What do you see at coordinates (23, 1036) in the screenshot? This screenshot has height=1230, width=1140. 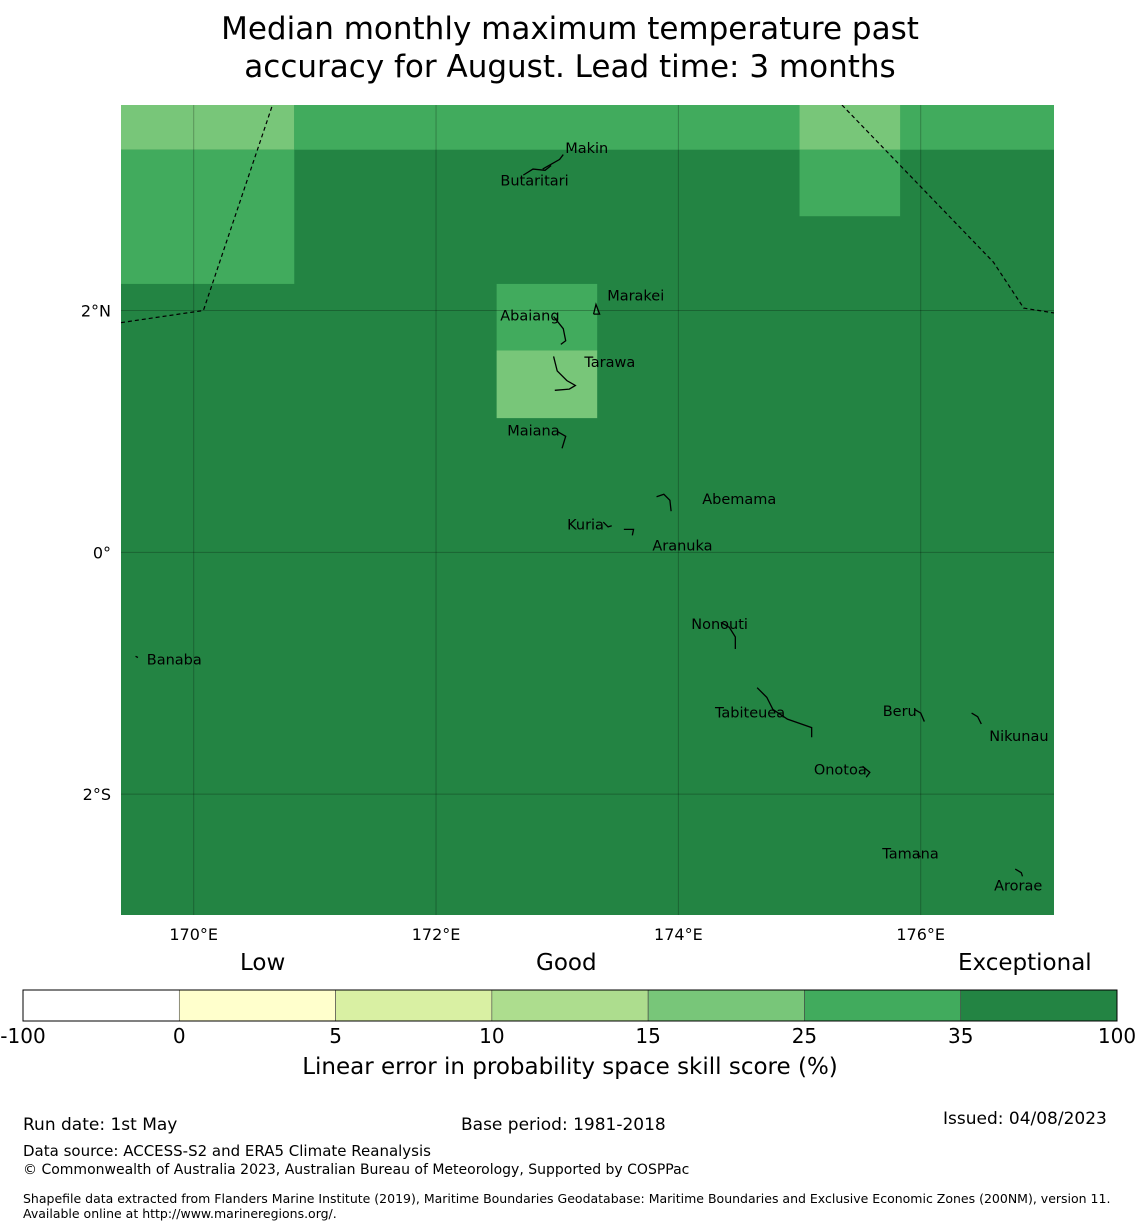 I see `colorbar-tick-label: -100` at bounding box center [23, 1036].